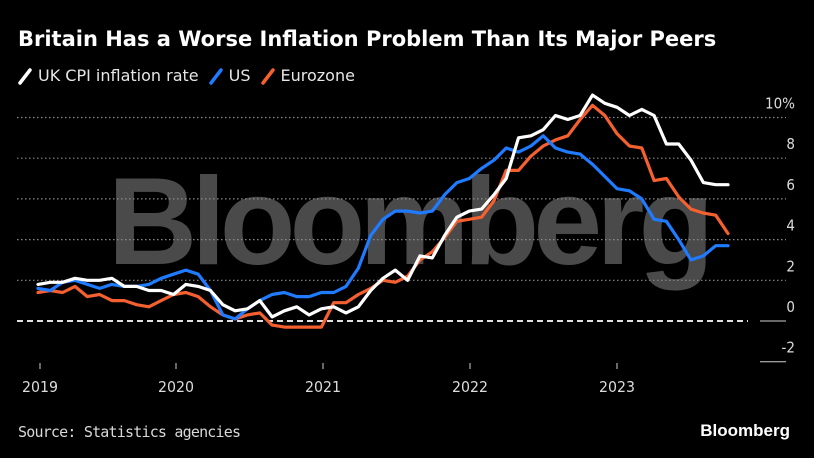 This screenshot has width=814, height=458. Describe the element at coordinates (317, 75) in the screenshot. I see `legend-label-eurozone: Eurozone` at that location.